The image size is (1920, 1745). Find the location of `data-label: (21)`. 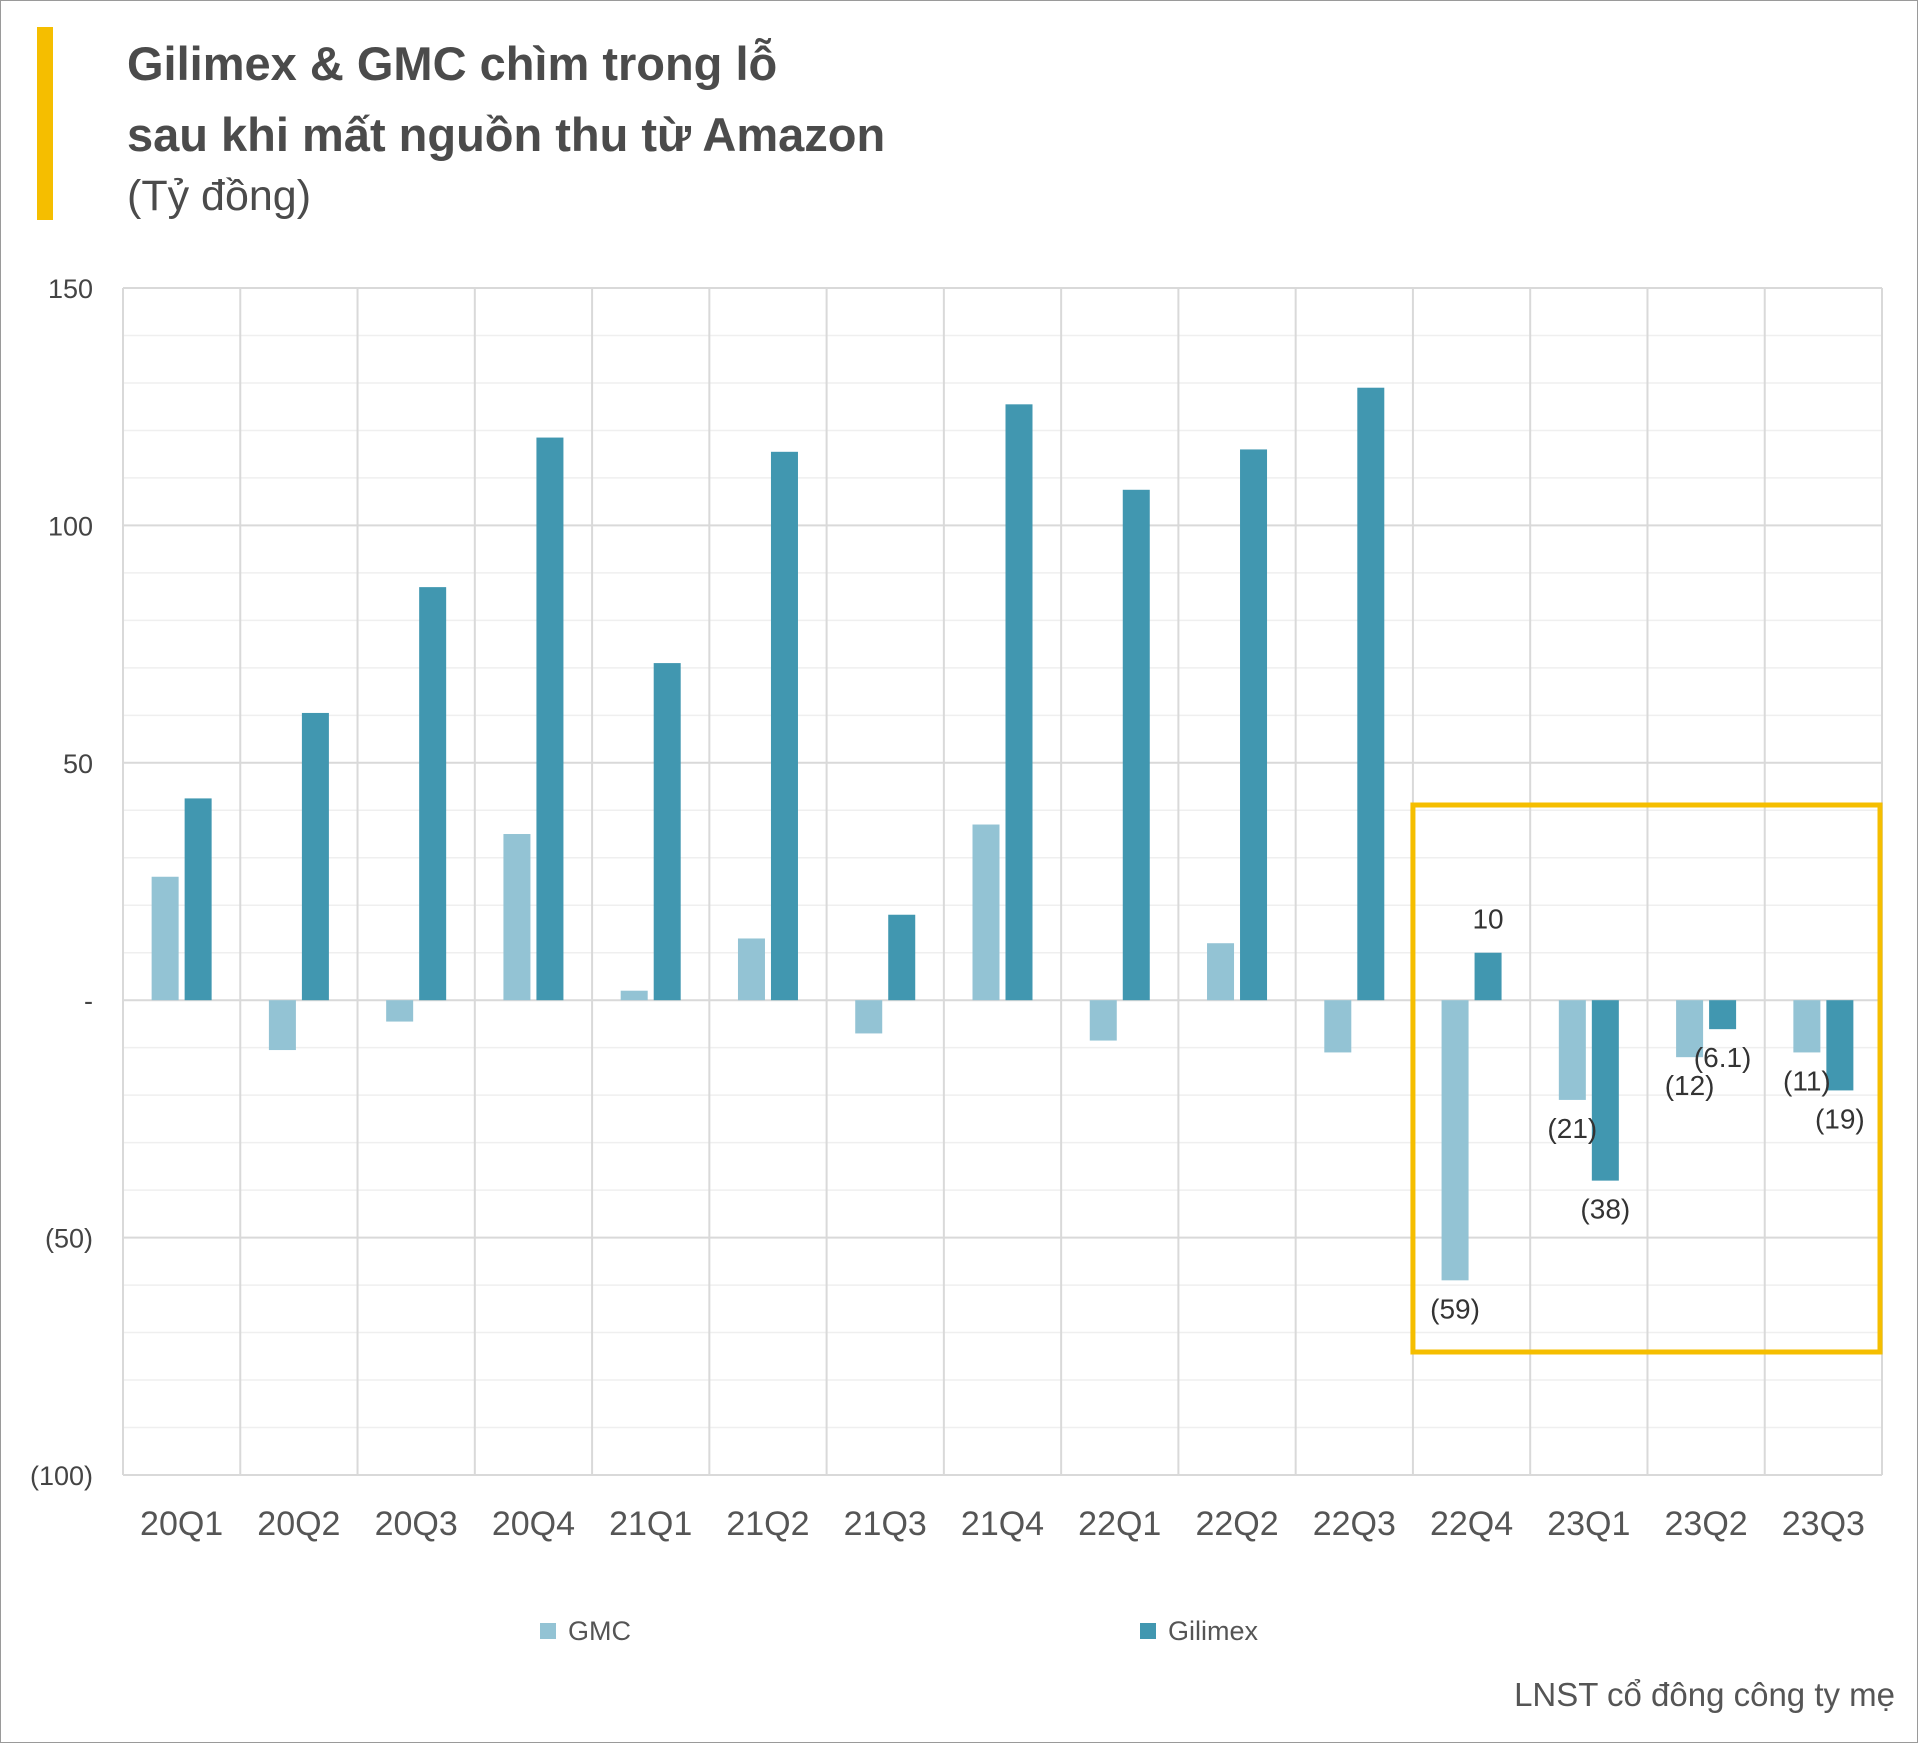

data-label: (21) is located at coordinates (1572, 1128).